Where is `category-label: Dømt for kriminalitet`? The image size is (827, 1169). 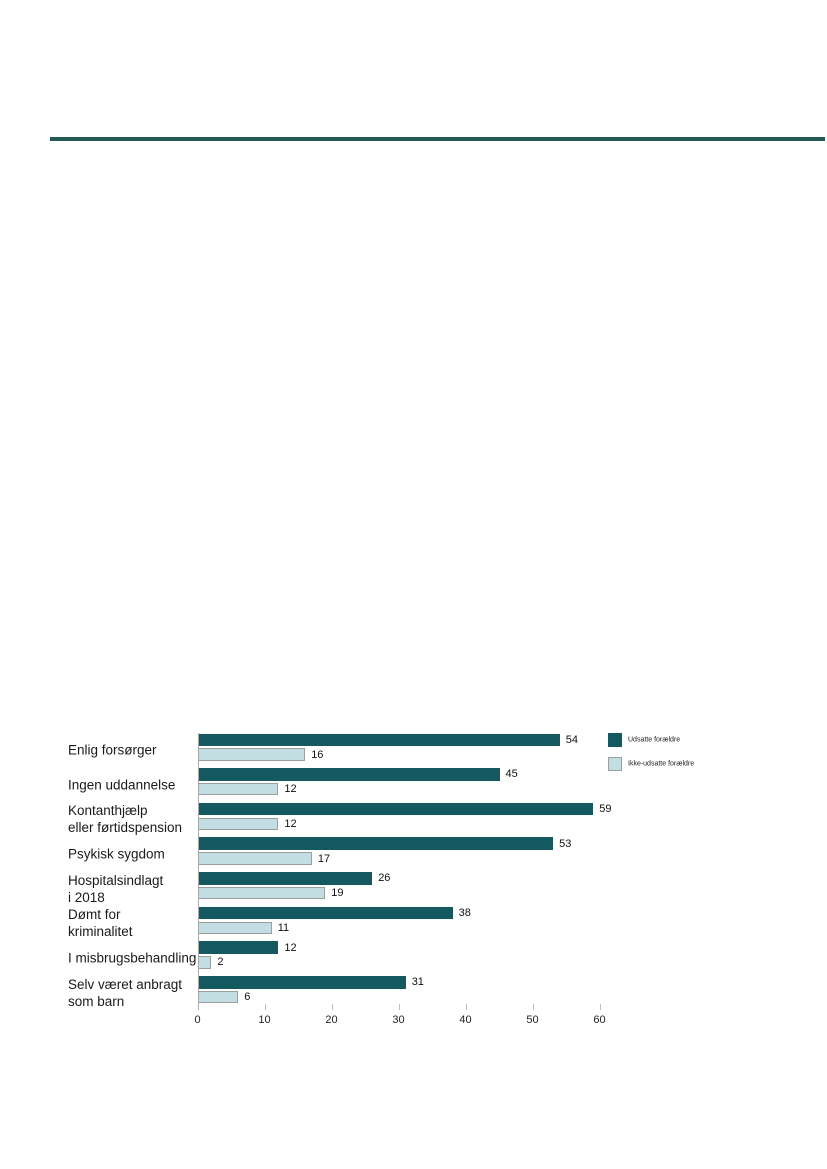
category-label: Dømt for kriminalitet is located at coordinates (133, 923).